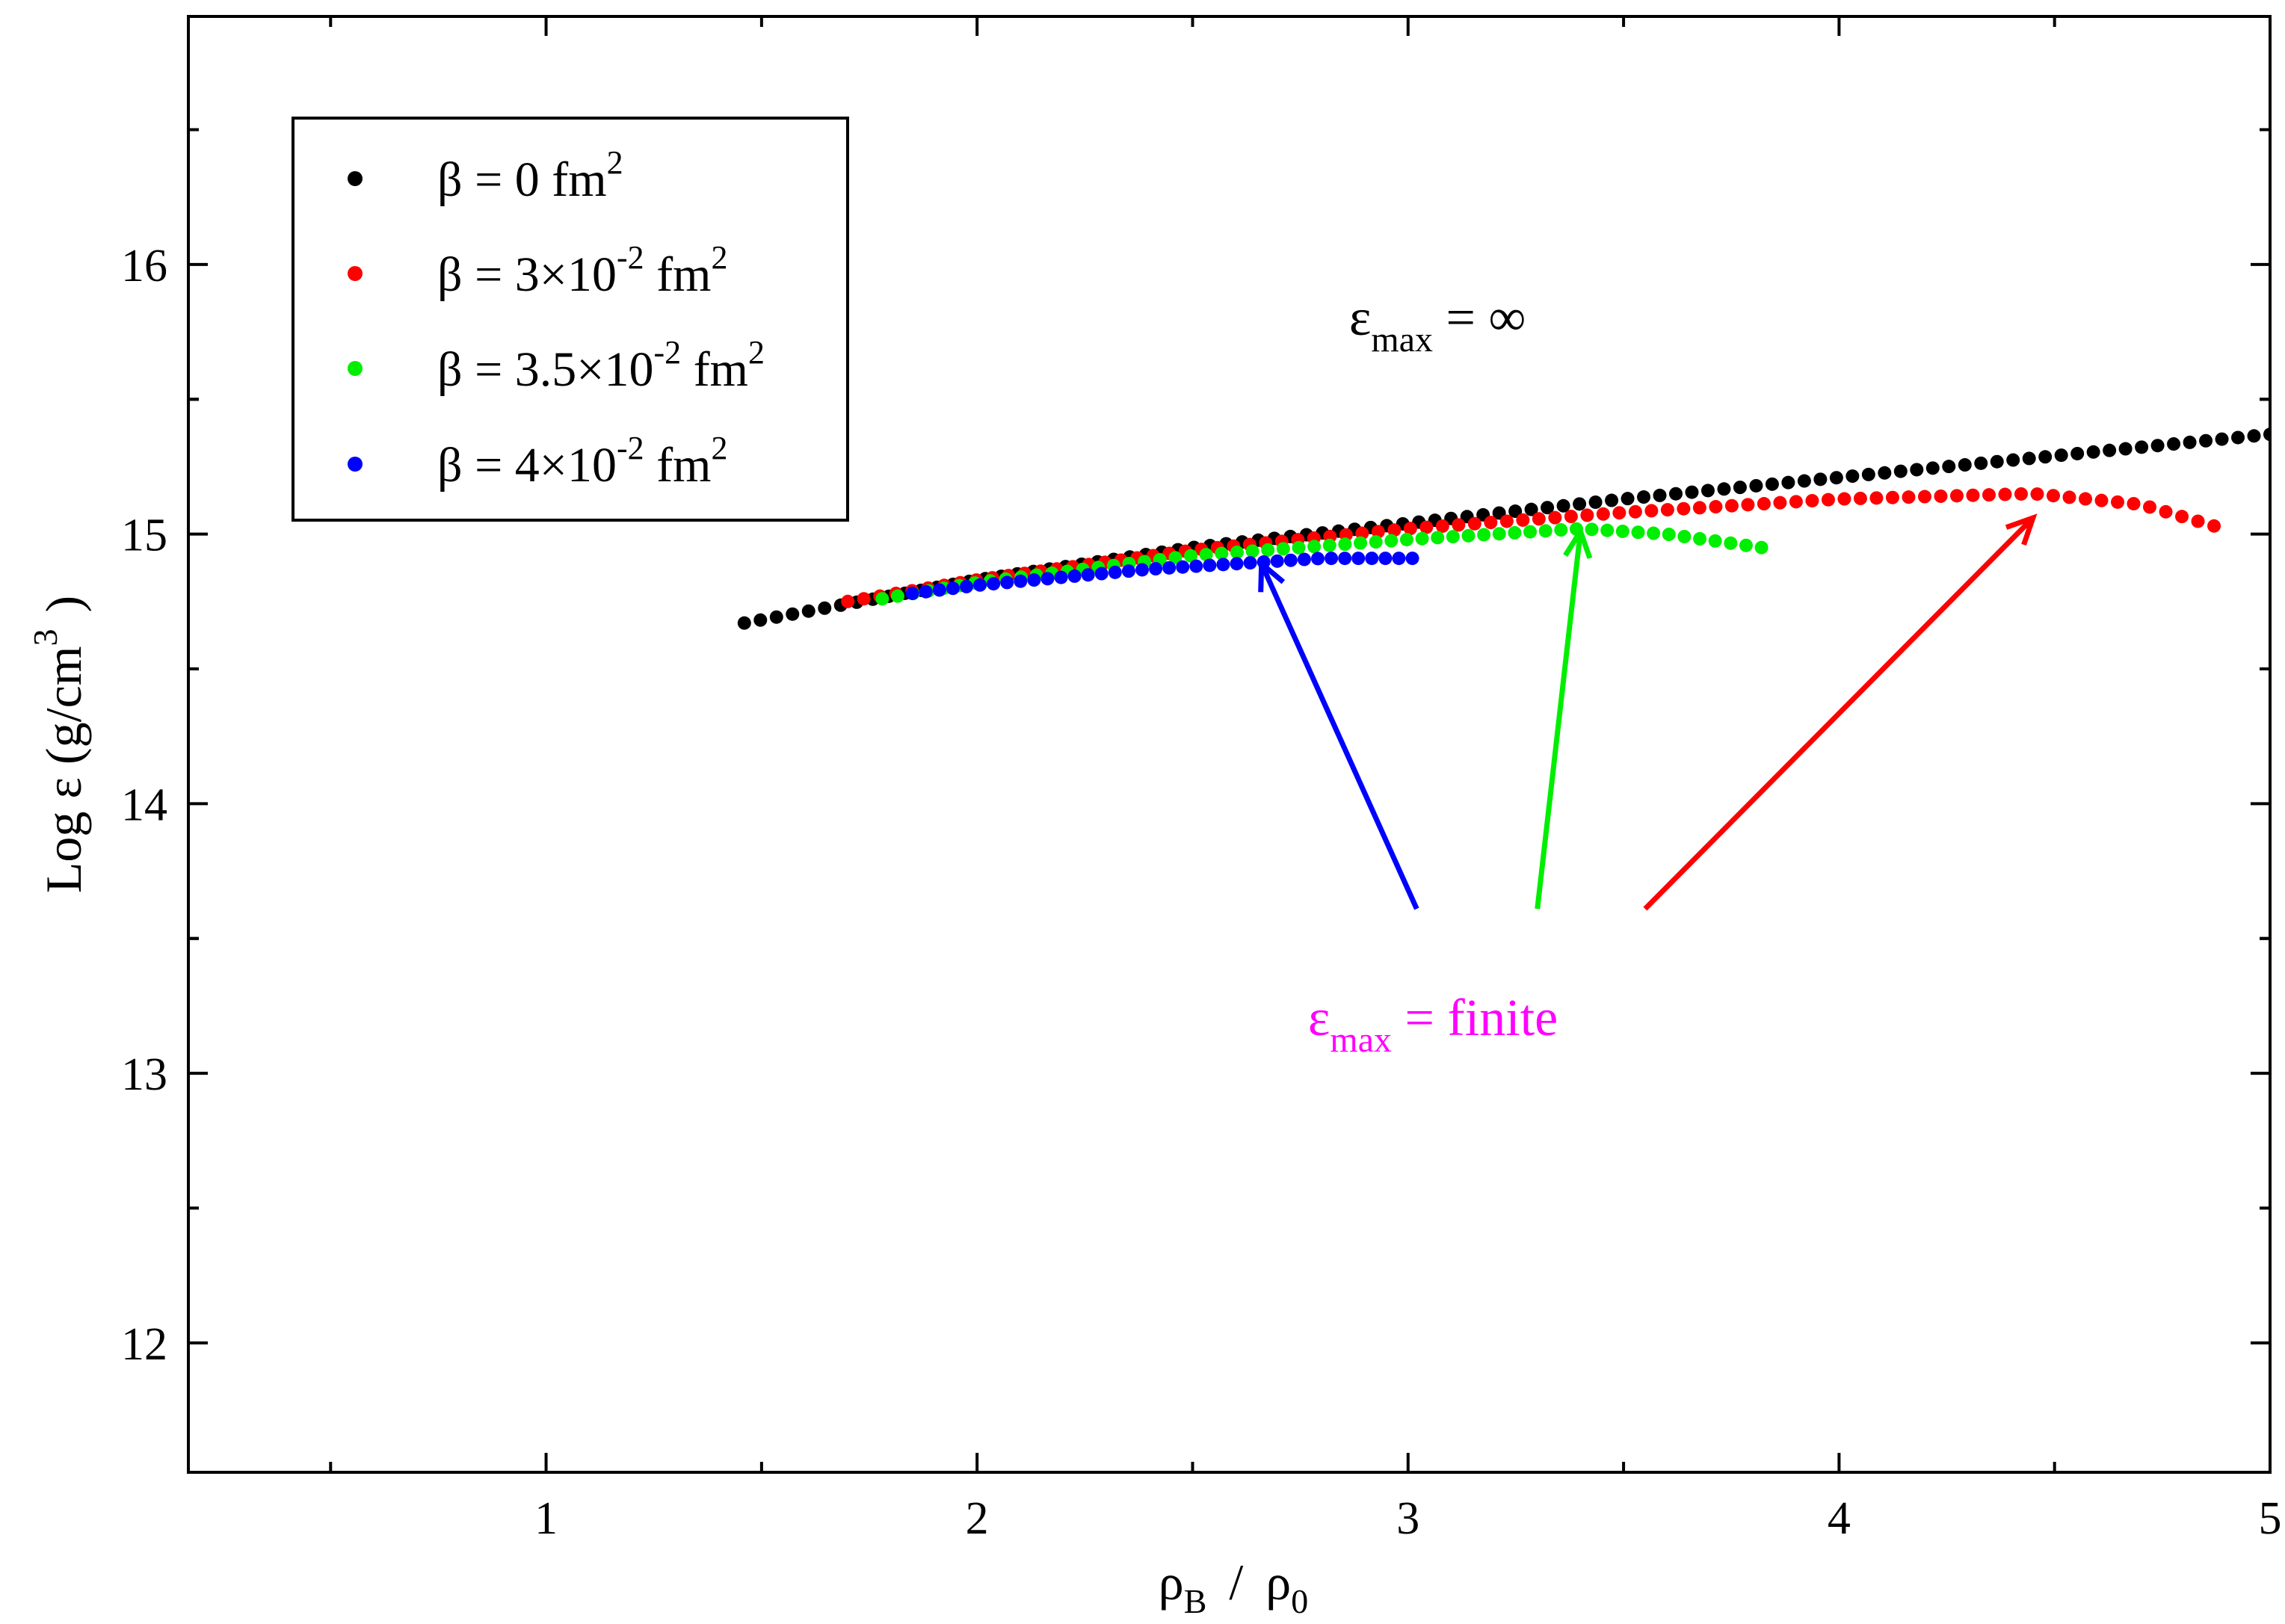 This screenshot has width=2285, height=1624. I want to click on legend-label-beta-4e-2: β = 4×10-2 fm2, so click(583, 461).